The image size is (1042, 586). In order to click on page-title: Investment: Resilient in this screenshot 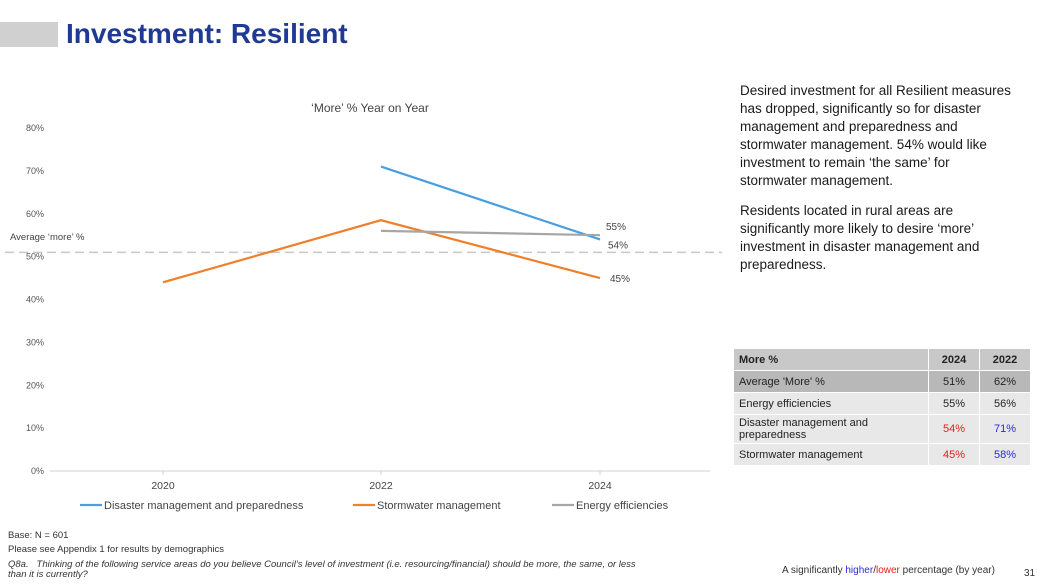, I will do `click(207, 33)`.